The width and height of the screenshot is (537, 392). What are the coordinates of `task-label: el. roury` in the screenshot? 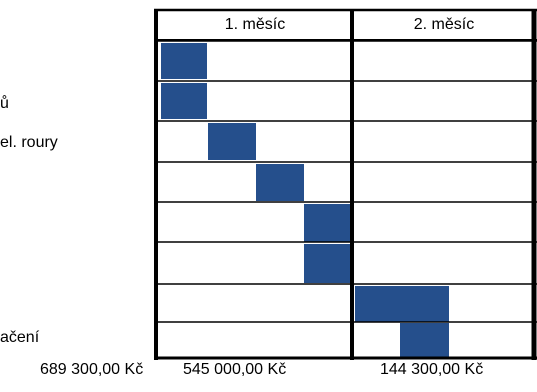 It's located at (29, 142).